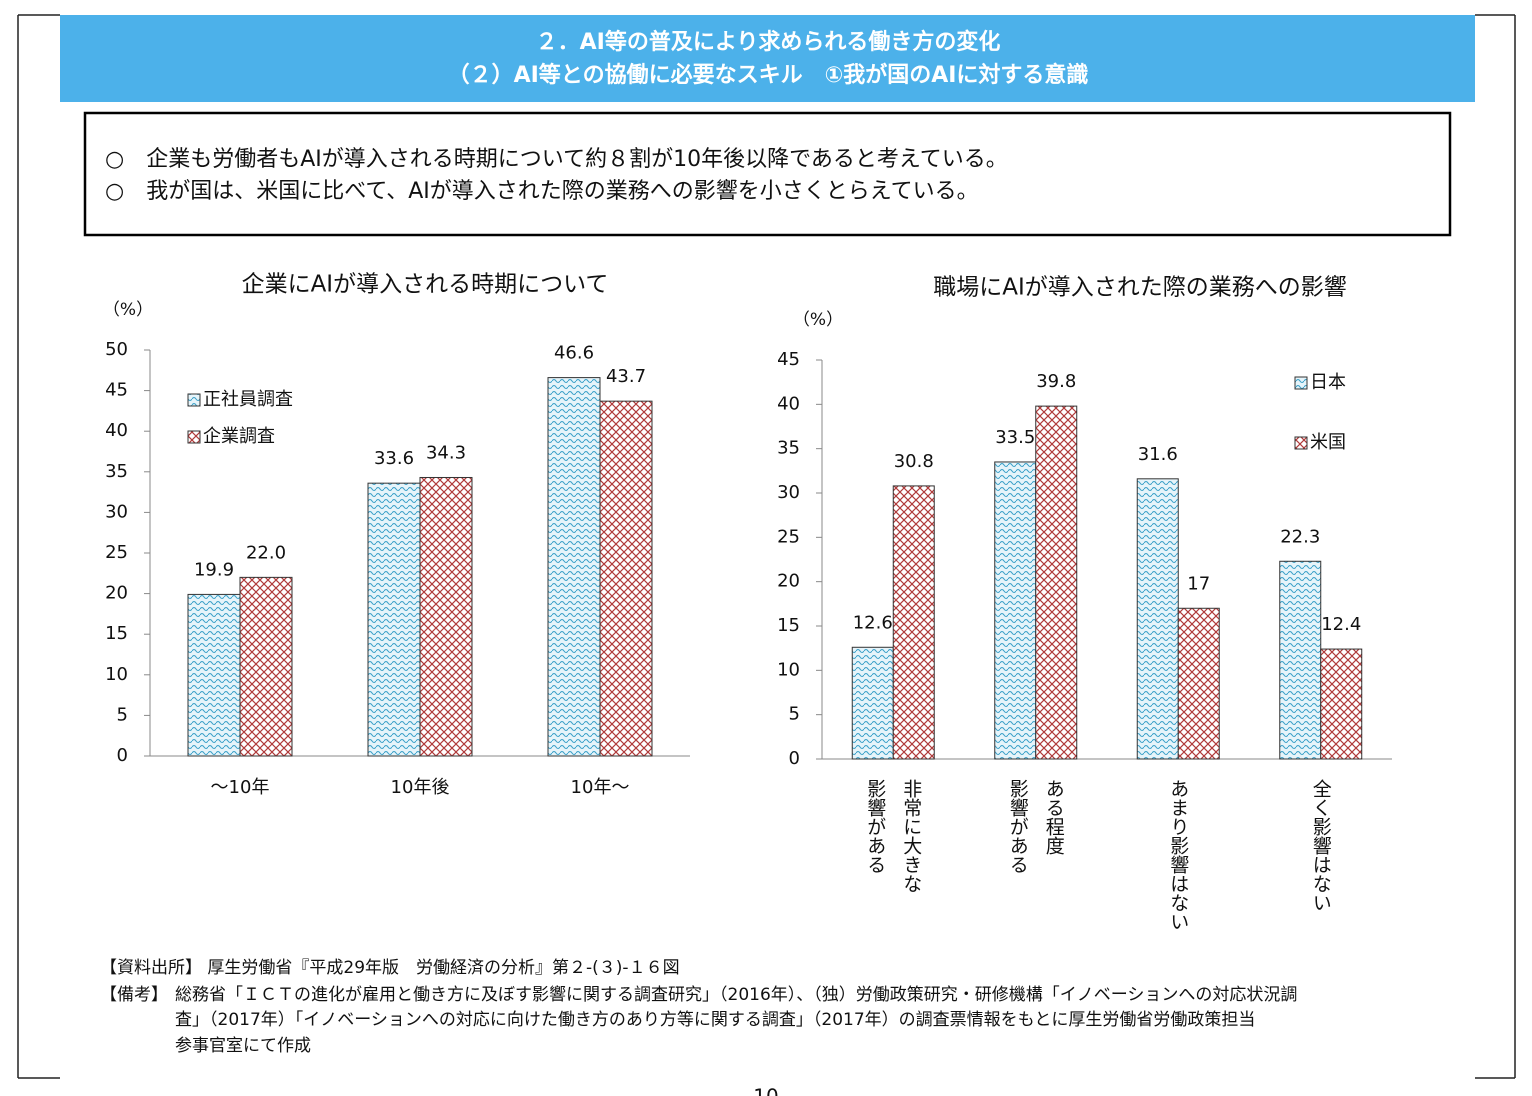 The image size is (1532, 1096). Describe the element at coordinates (574, 353) in the screenshot. I see `value-label: 46.6` at that location.